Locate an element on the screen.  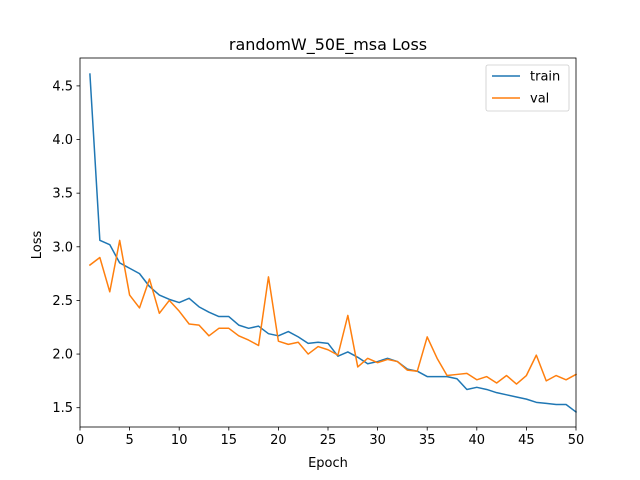
x-tick-label-20: 20 is located at coordinates (278, 440).